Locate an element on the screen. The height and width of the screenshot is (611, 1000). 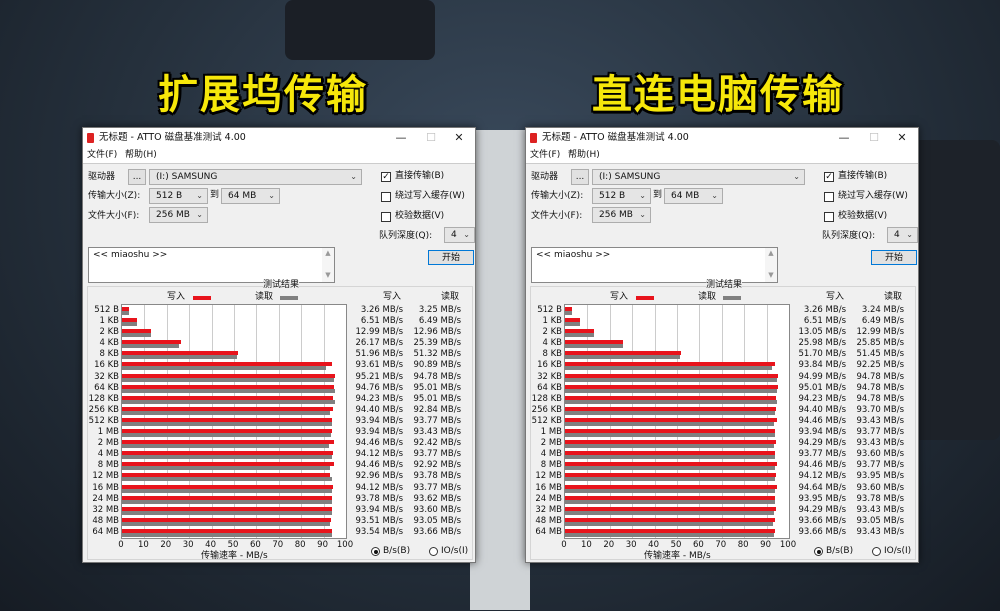
write-value: 95.01 MB/s is located at coordinates (822, 387).